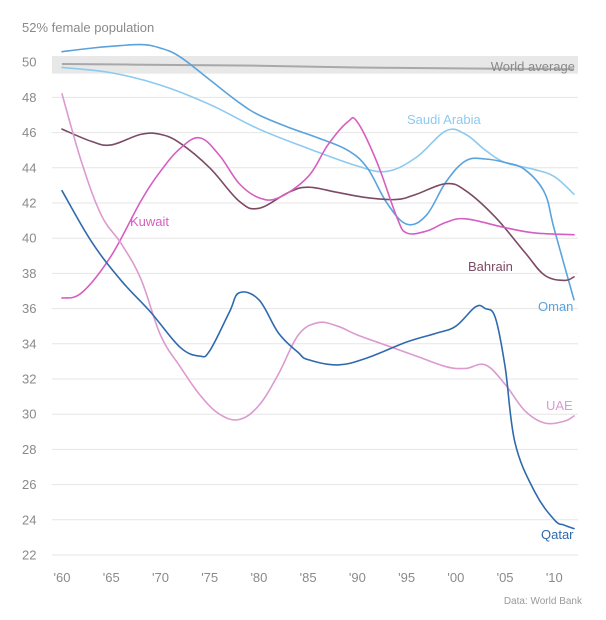  Describe the element at coordinates (555, 306) in the screenshot. I see `series-label-oman: Oman` at that location.